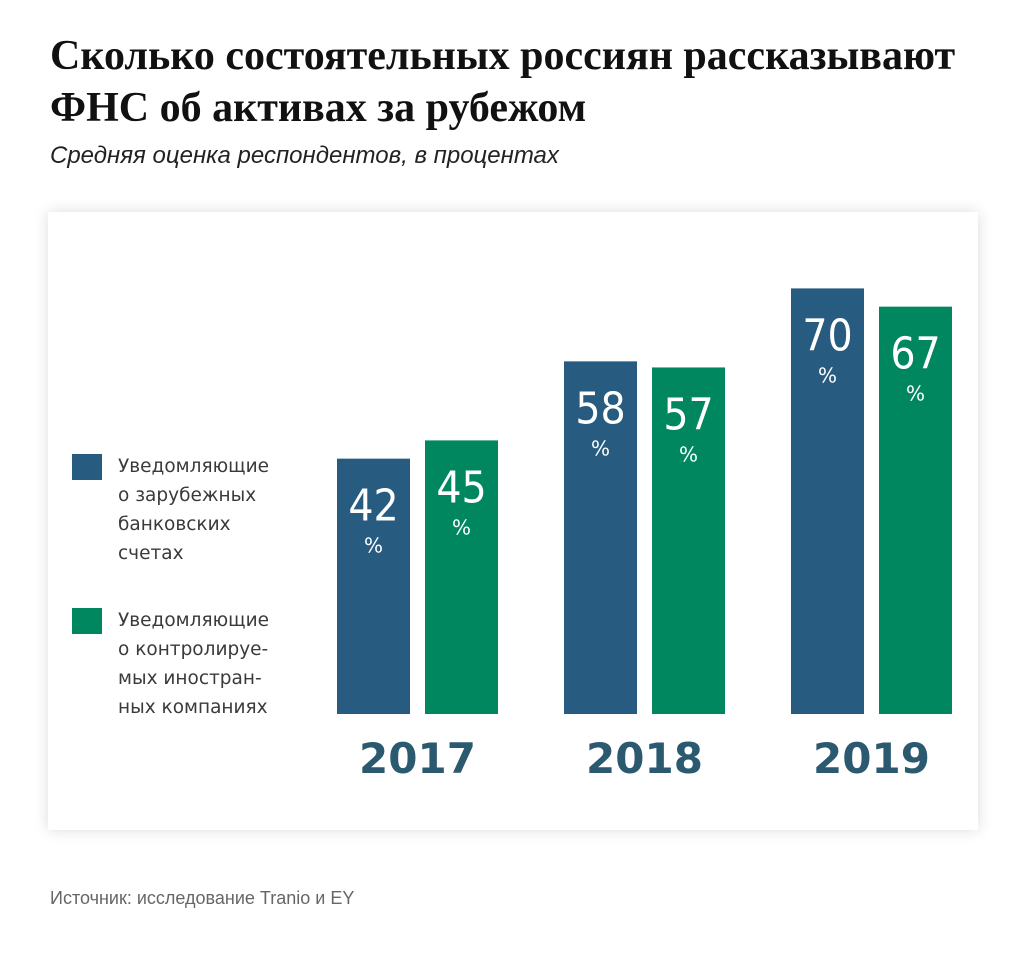 This screenshot has height=953, width=1024. Describe the element at coordinates (373, 546) in the screenshot. I see `data-label-unit-2017-series-1: %` at that location.